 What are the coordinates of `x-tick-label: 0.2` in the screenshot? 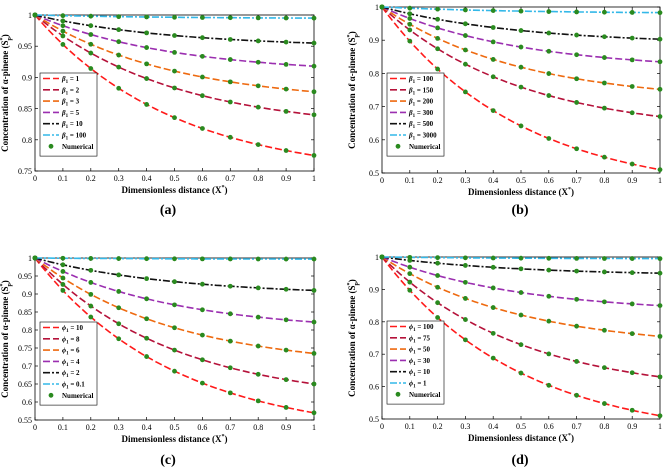 It's located at (91, 427).